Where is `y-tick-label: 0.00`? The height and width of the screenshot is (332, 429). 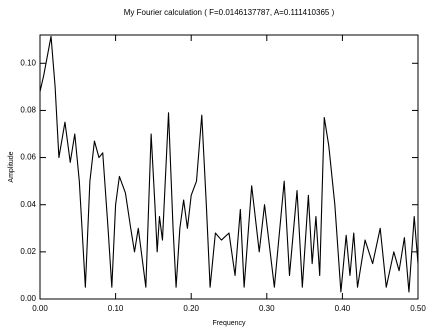 y-tick-label: 0.00 is located at coordinates (28, 298).